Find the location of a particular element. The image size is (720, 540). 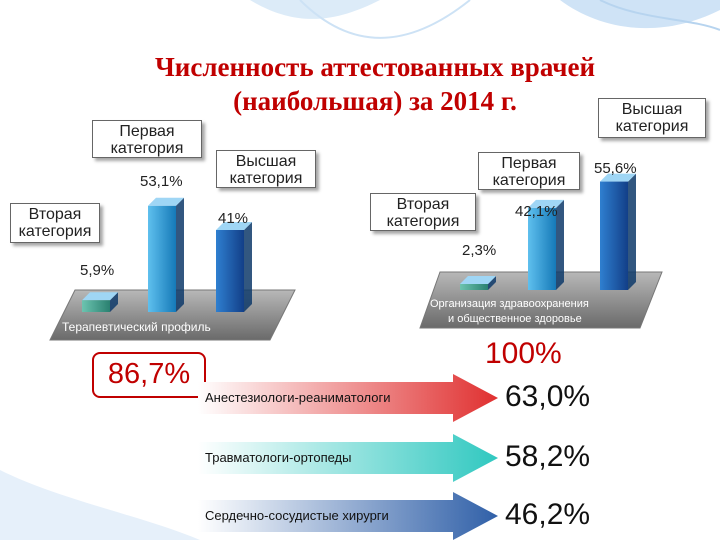

bar-label-1-3: 41% is located at coordinates (233, 218).